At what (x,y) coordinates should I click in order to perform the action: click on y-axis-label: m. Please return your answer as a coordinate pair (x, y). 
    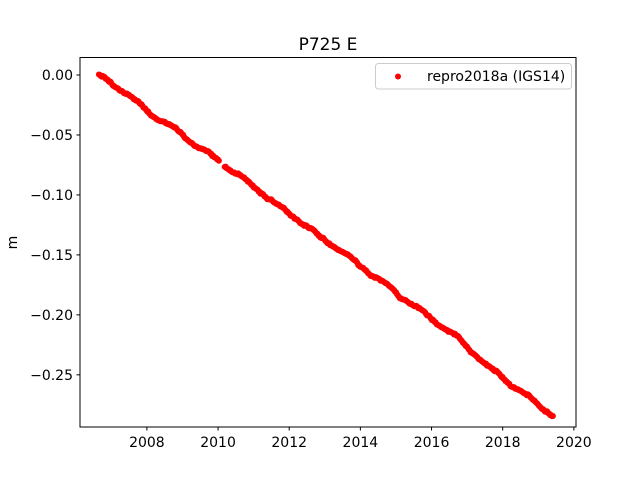
    Looking at the image, I should click on (13, 243).